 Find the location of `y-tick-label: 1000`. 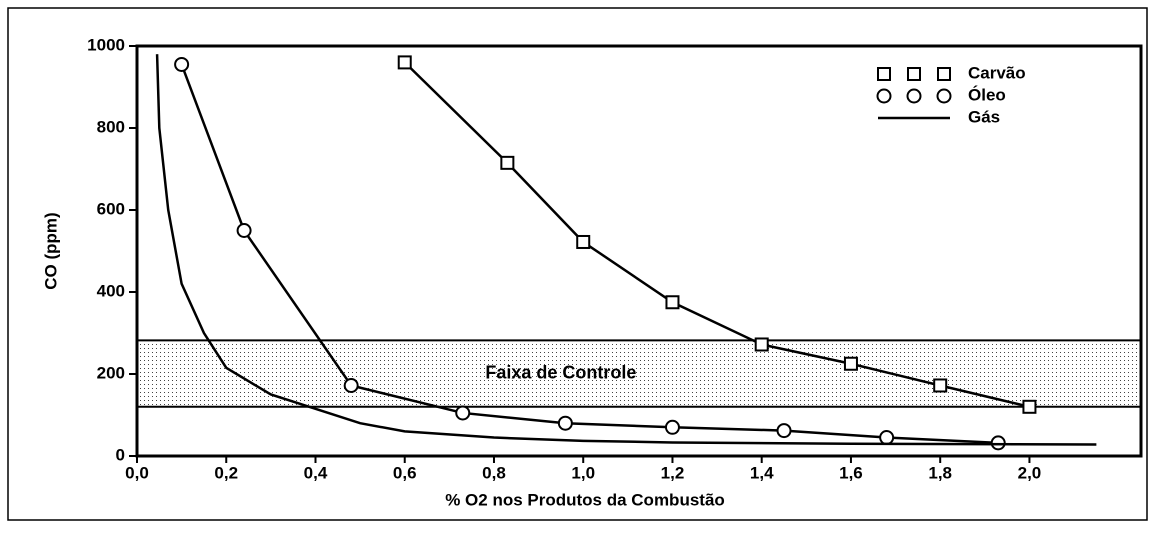

y-tick-label: 1000 is located at coordinates (106, 44).